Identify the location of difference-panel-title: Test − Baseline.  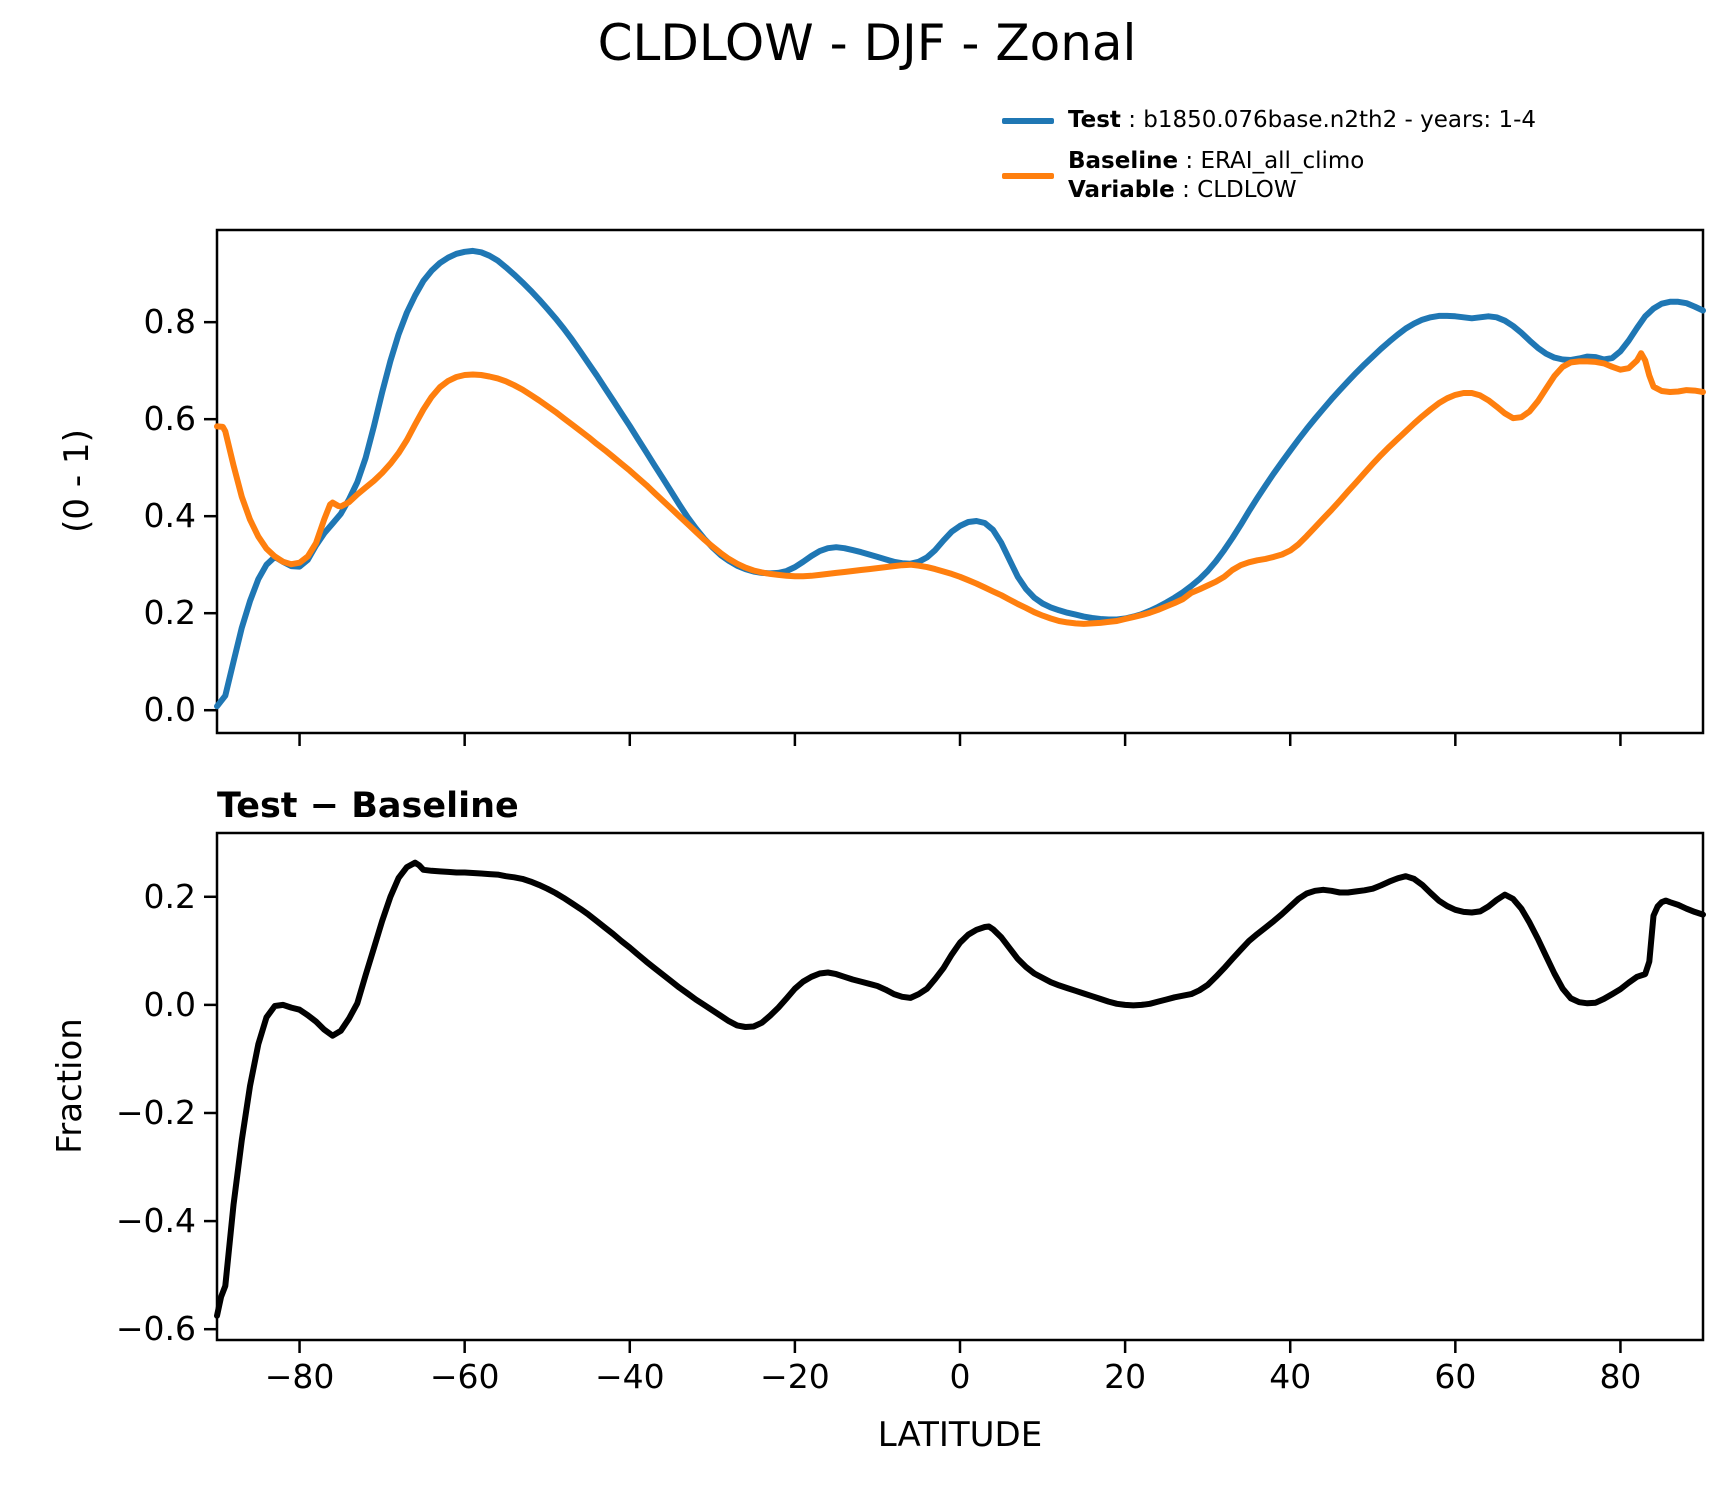
(368, 806).